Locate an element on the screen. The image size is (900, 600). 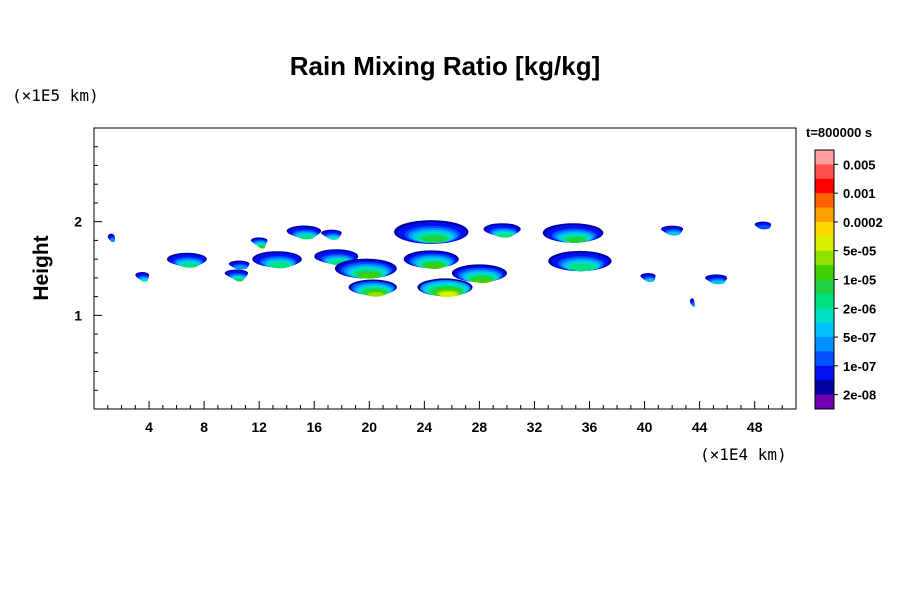
colorbar-label: 1e-07 is located at coordinates (859, 366).